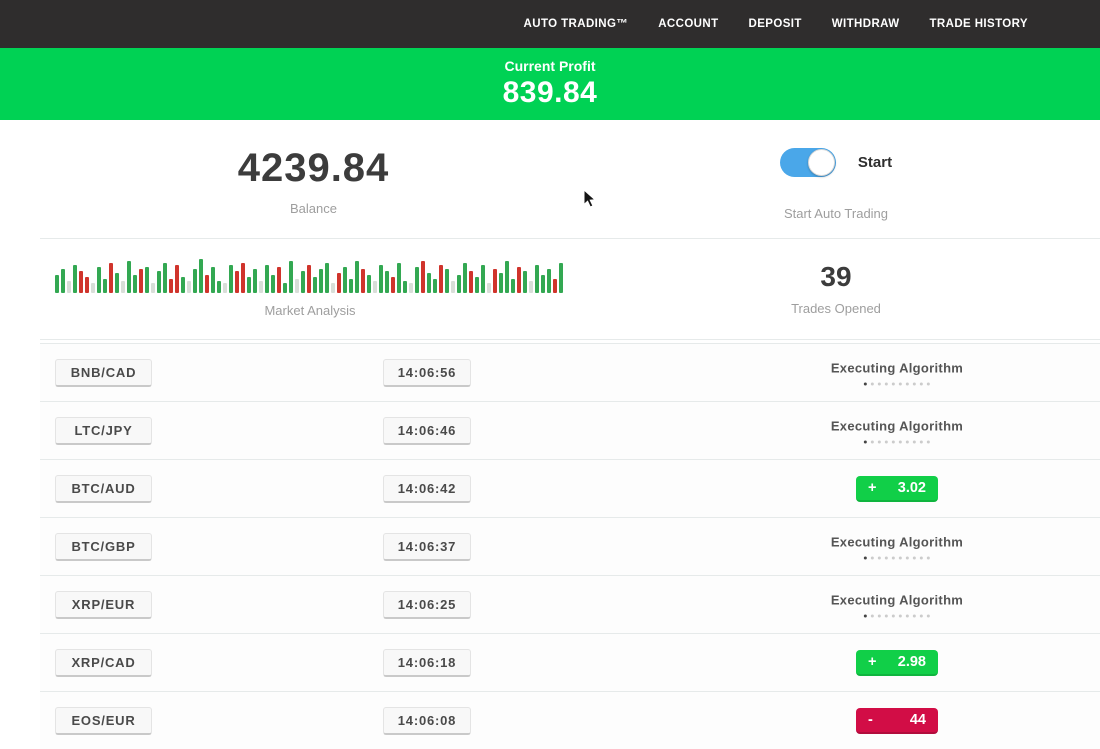 This screenshot has width=1100, height=749. What do you see at coordinates (872, 661) in the screenshot?
I see `result-sign: +` at bounding box center [872, 661].